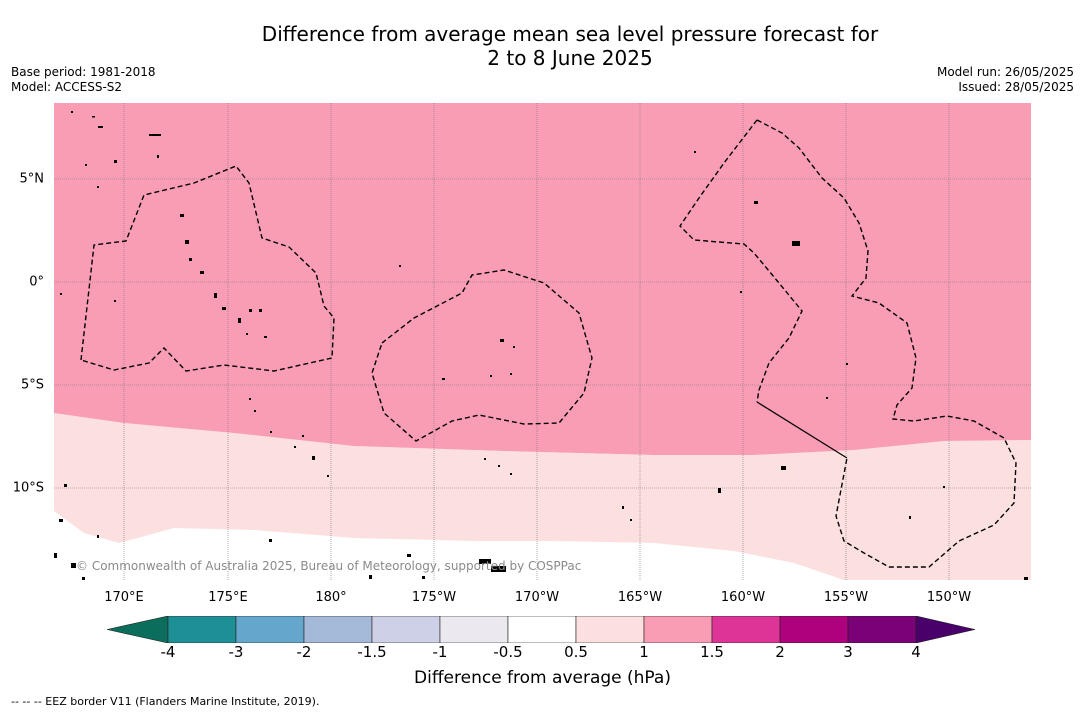 The height and width of the screenshot is (713, 1085). Describe the element at coordinates (372, 652) in the screenshot. I see `colorbar-label: -1.5` at that location.